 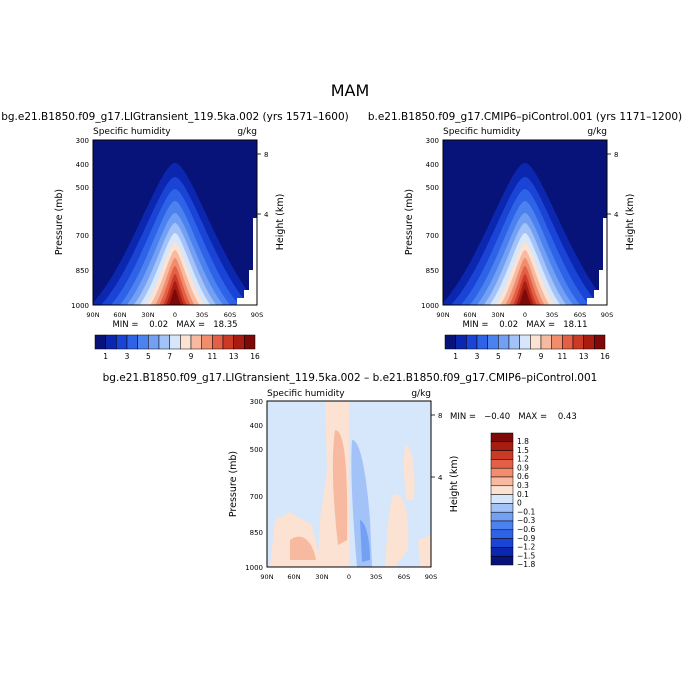 I want to click on colorbar-label: −0.9, so click(x=526, y=538).